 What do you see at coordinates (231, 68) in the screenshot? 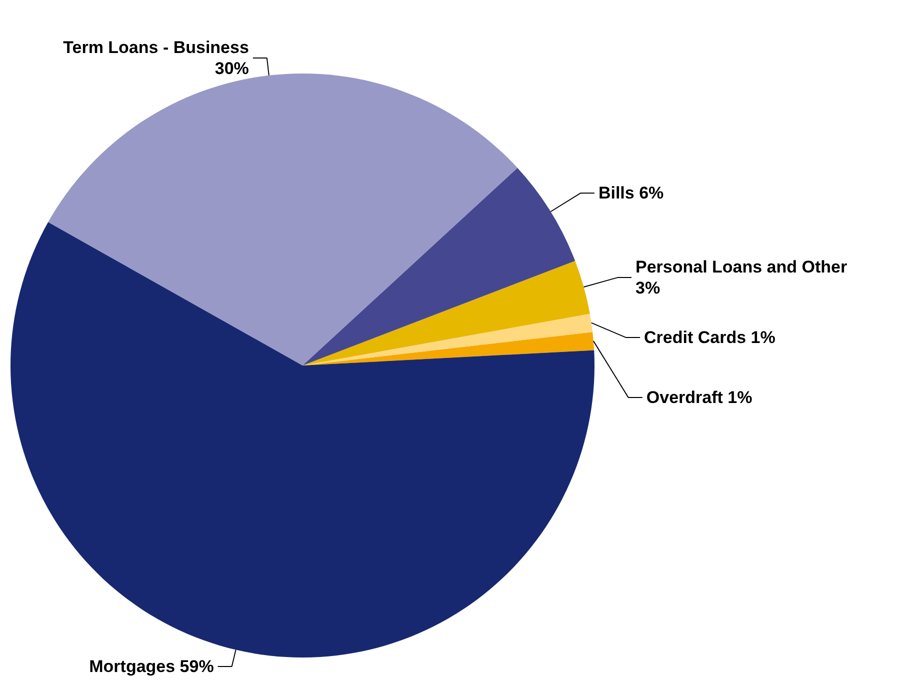
I see `data-label: 30%` at bounding box center [231, 68].